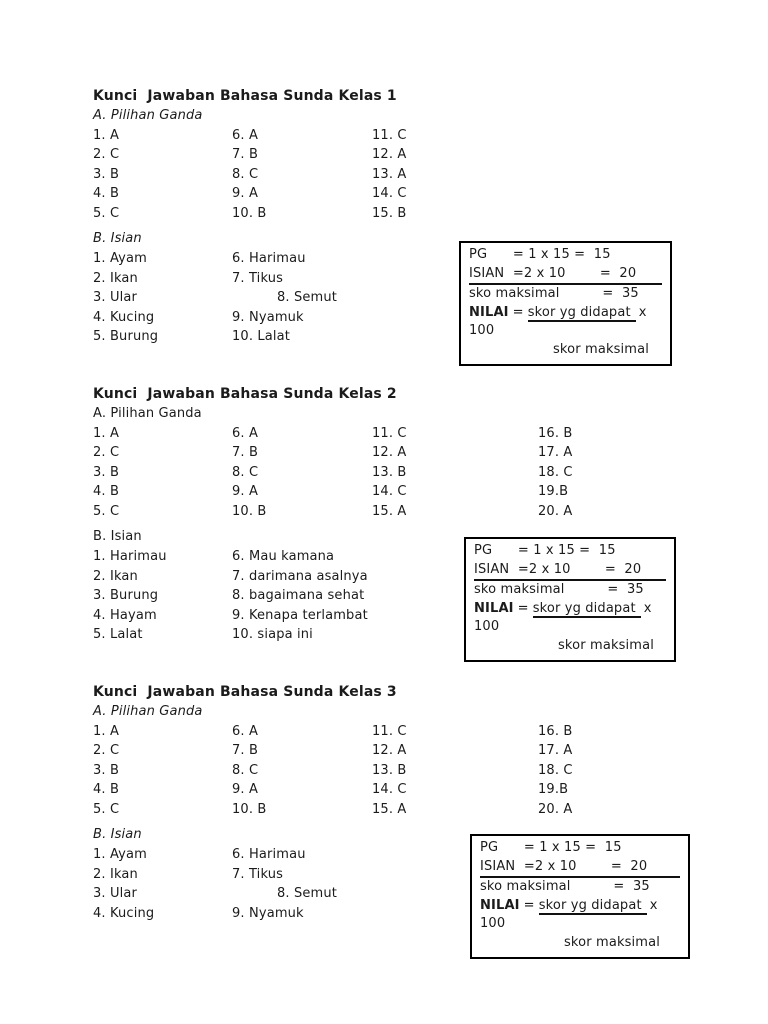 This screenshot has width=768, height=1024. Describe the element at coordinates (130, 556) in the screenshot. I see `answer-item: 1. Harimau` at that location.